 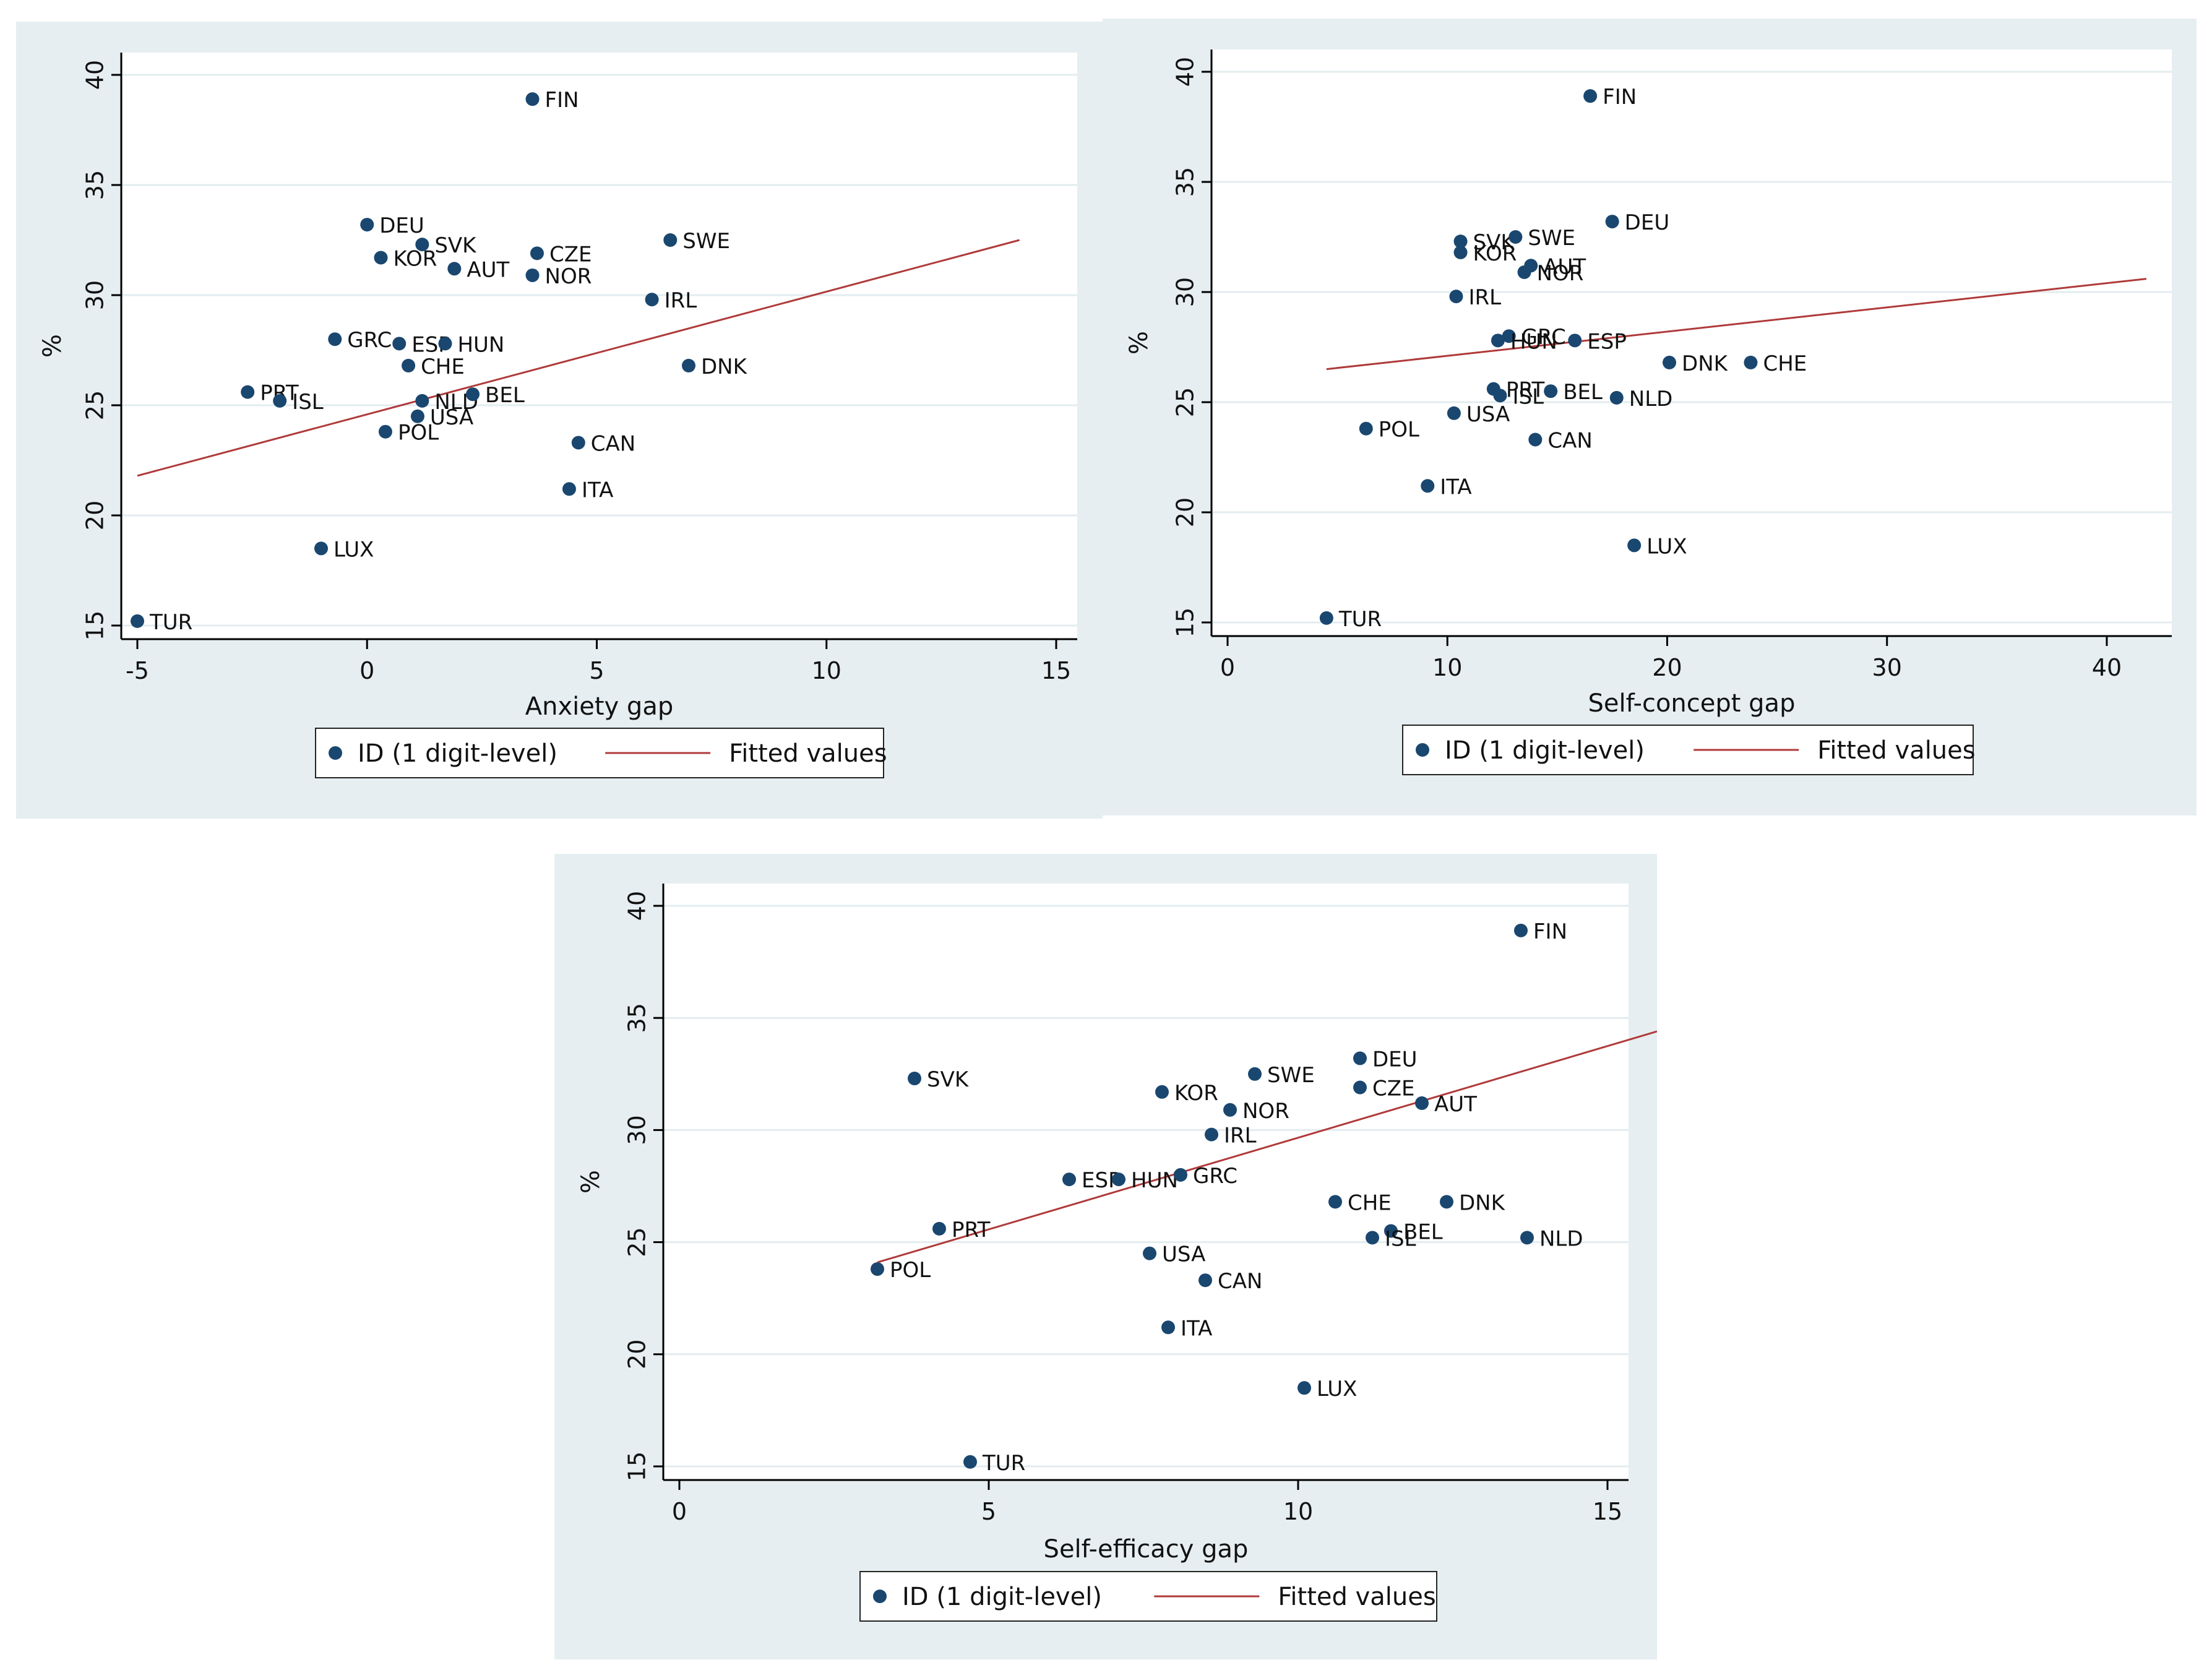 What do you see at coordinates (366, 670) in the screenshot?
I see `x-tick-label: 0` at bounding box center [366, 670].